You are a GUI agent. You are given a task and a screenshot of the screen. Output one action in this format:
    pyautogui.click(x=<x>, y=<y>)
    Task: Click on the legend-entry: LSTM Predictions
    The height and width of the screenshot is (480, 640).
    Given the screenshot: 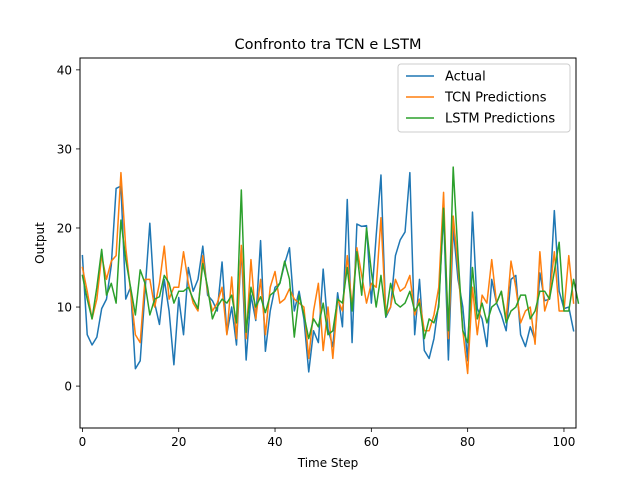 What is the action you would take?
    pyautogui.click(x=500, y=119)
    